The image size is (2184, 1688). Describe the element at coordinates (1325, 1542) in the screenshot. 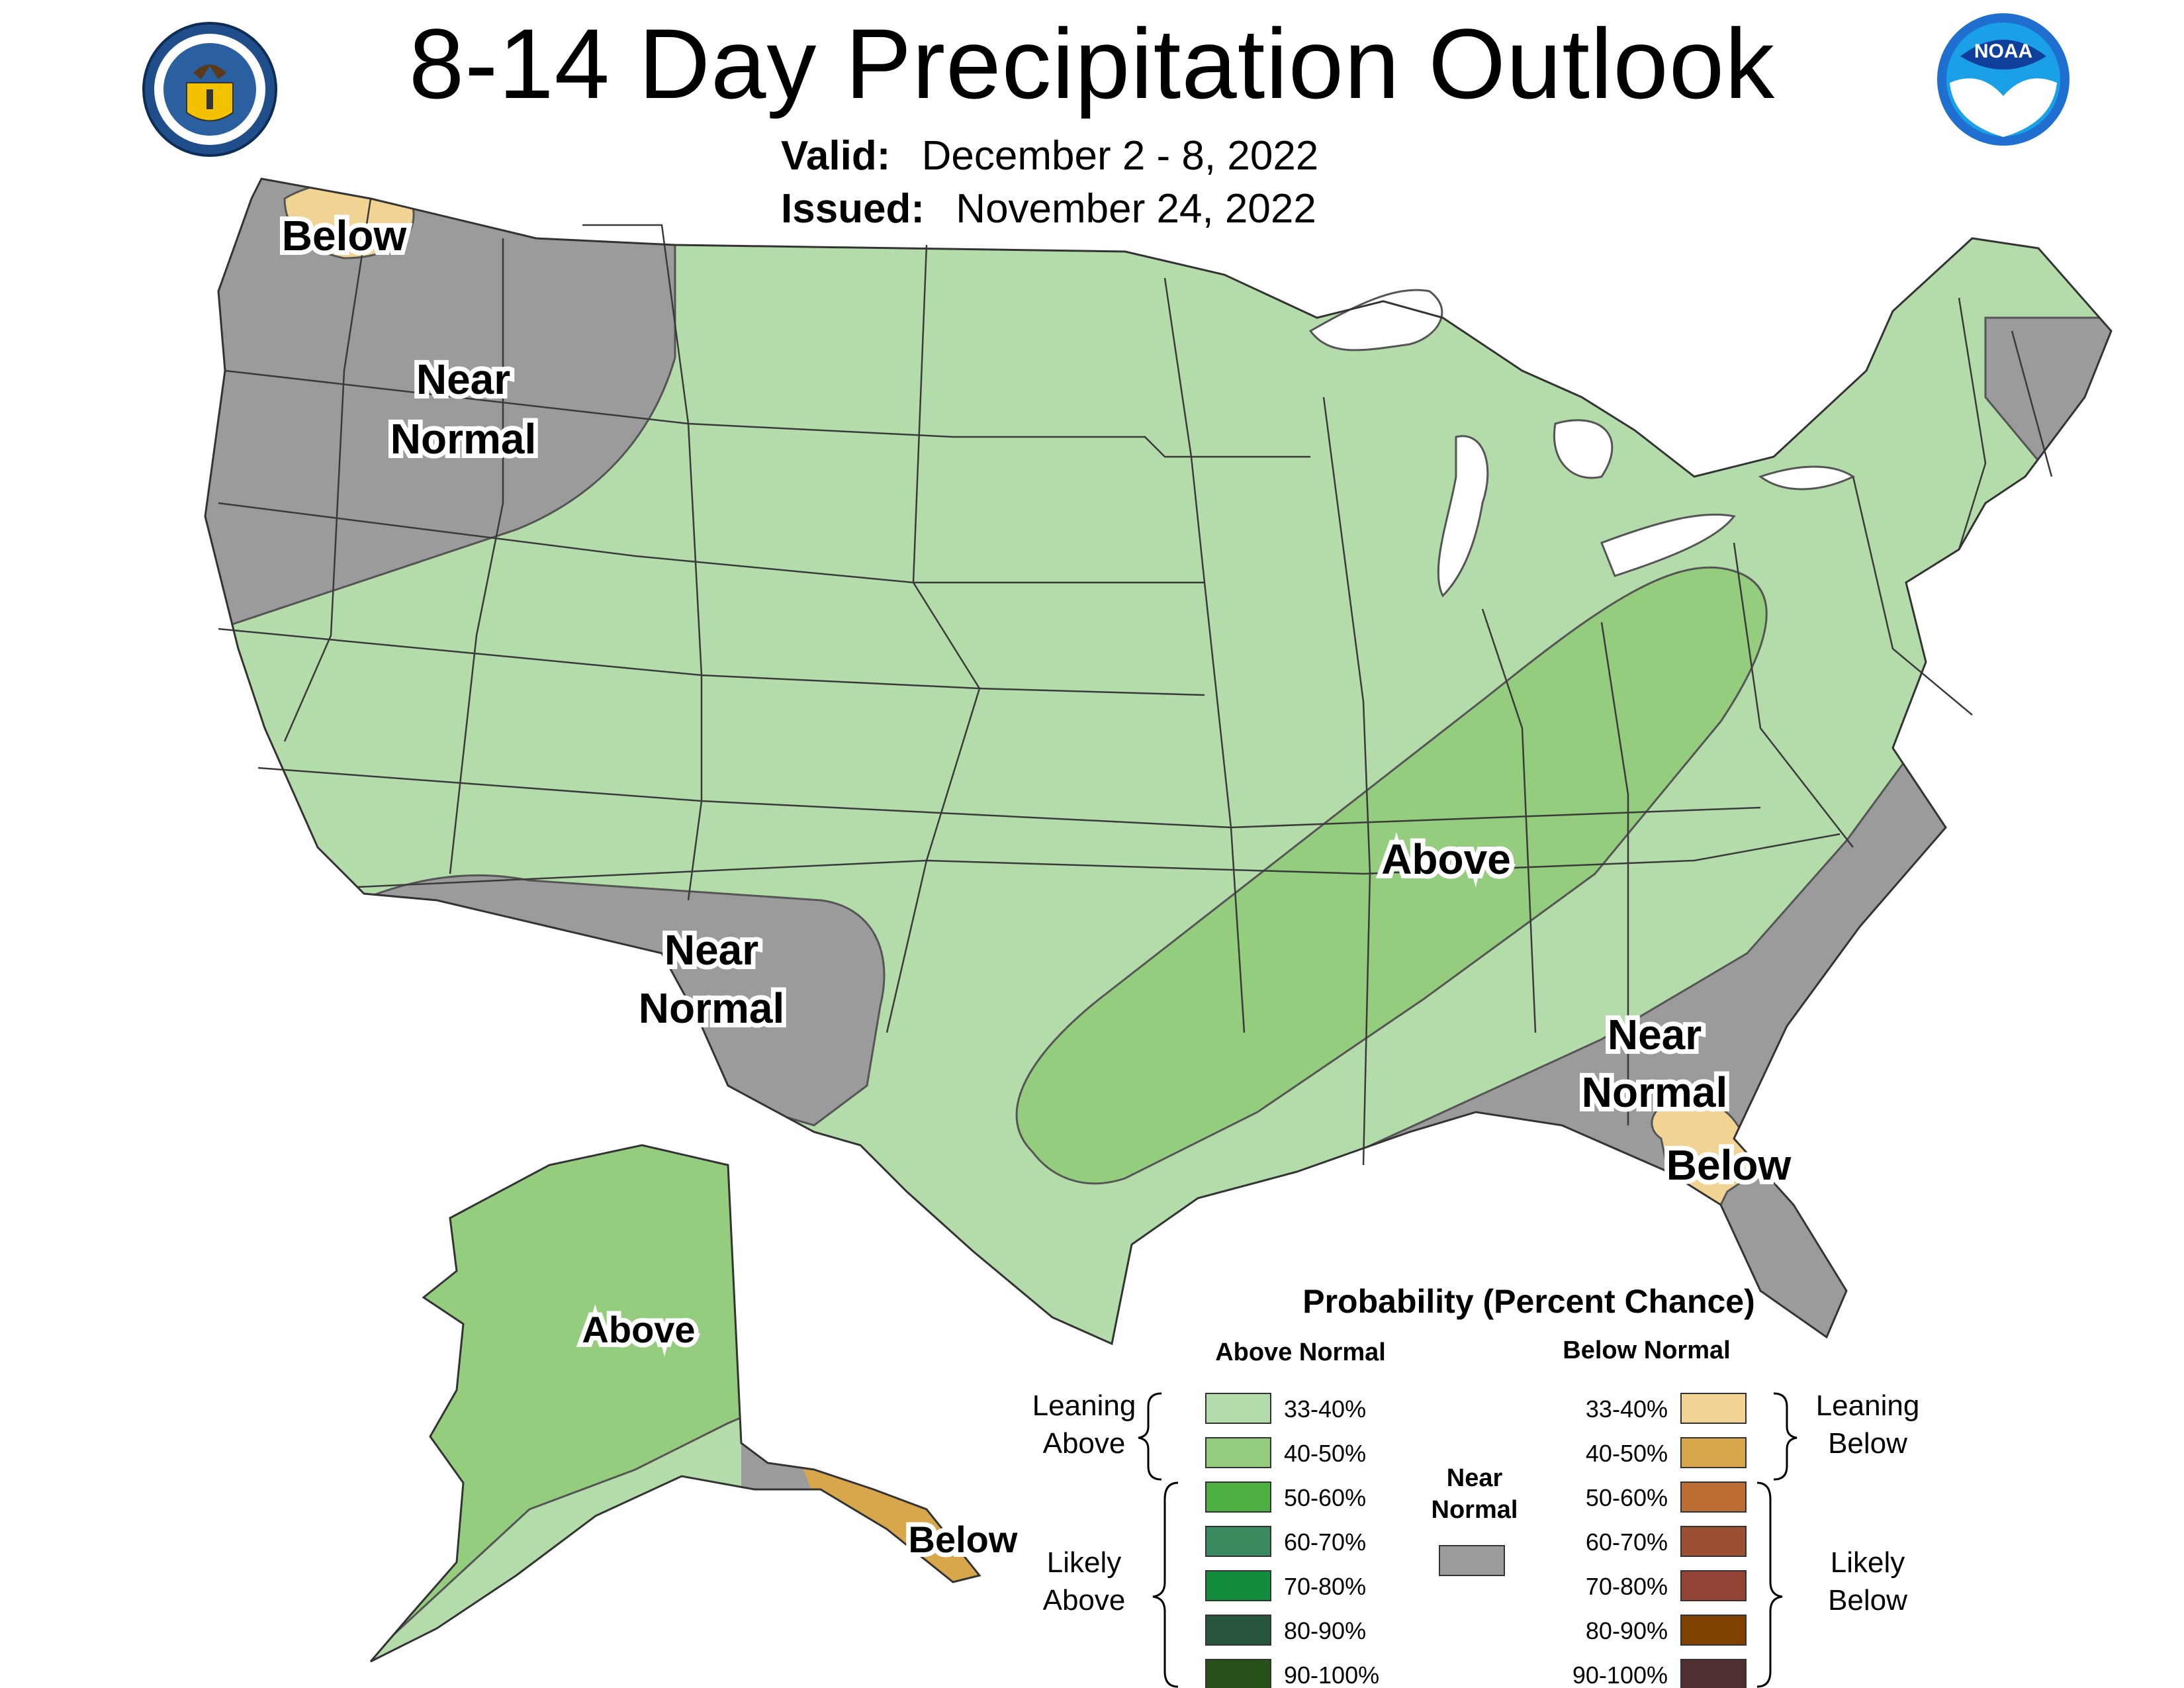

I see `legend-label-above-4: 60-70%` at that location.